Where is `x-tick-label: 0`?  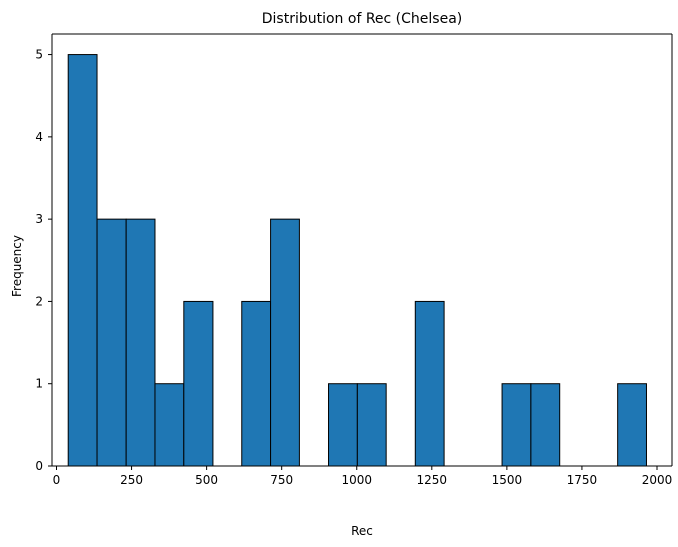 x-tick-label: 0 is located at coordinates (57, 480).